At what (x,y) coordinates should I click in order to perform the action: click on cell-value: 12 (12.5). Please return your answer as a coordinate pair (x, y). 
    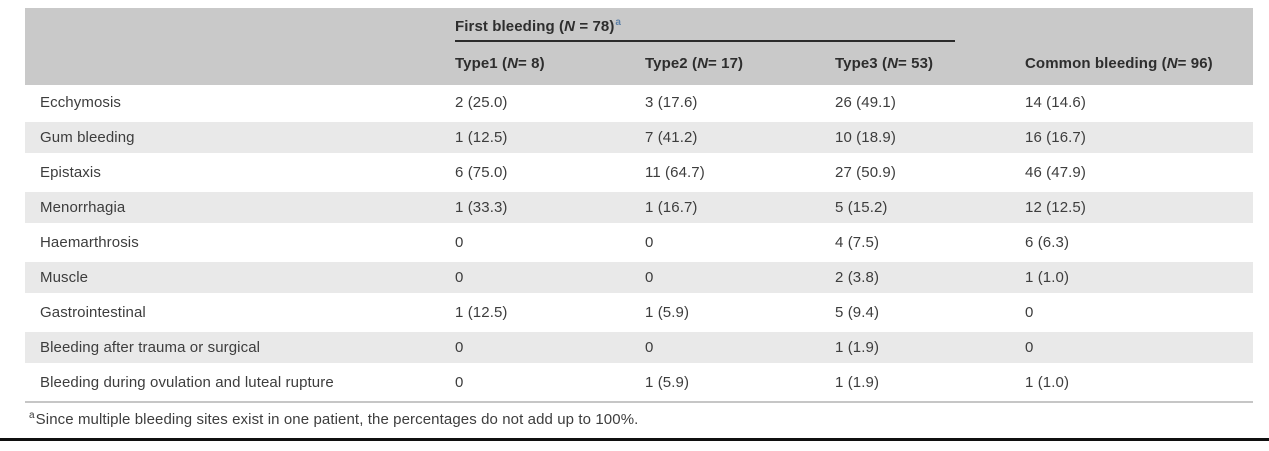
    Looking at the image, I should click on (1055, 207).